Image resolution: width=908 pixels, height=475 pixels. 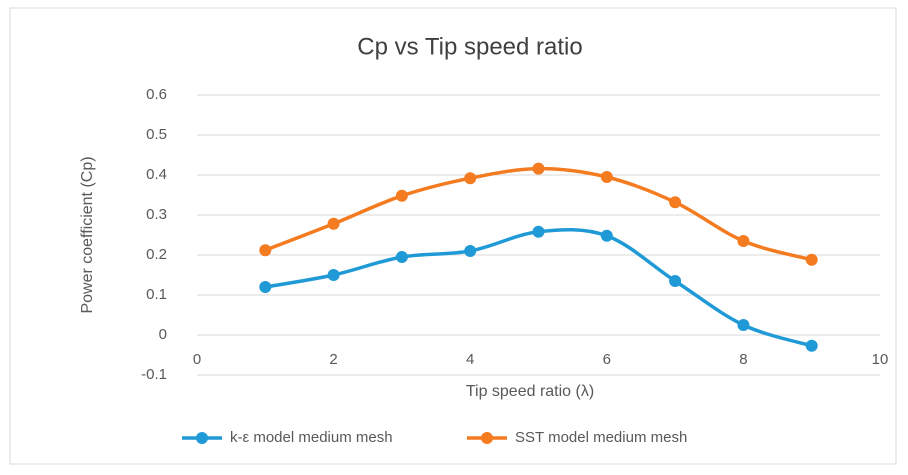 I want to click on y-tick-label: 0.1, so click(x=156, y=294).